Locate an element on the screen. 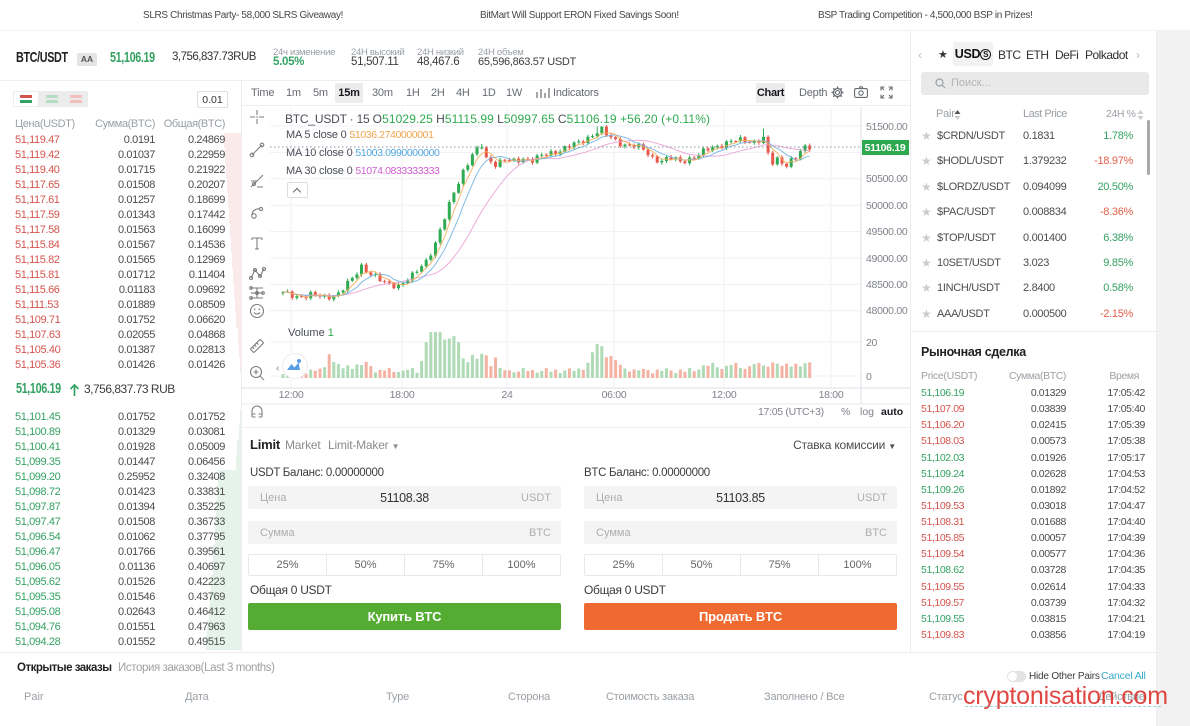  svg-text: 51106.19 is located at coordinates (885, 148).